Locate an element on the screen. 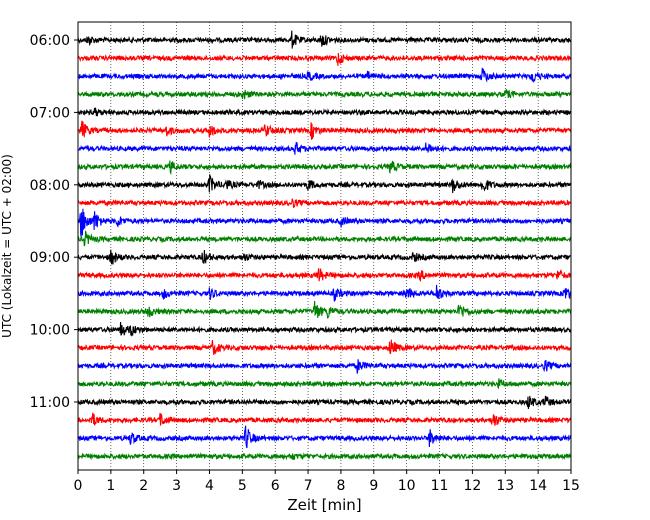 The height and width of the screenshot is (520, 650). x-tick-label-9: 9 is located at coordinates (373, 486).